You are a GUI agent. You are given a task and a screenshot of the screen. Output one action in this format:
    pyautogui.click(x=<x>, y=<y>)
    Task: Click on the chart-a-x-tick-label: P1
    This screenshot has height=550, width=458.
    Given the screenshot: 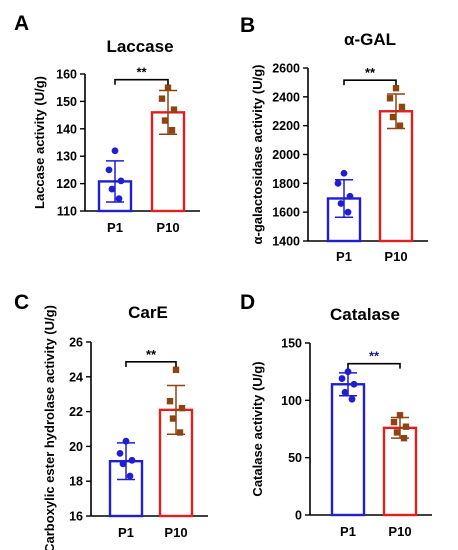 What is the action you would take?
    pyautogui.click(x=115, y=227)
    